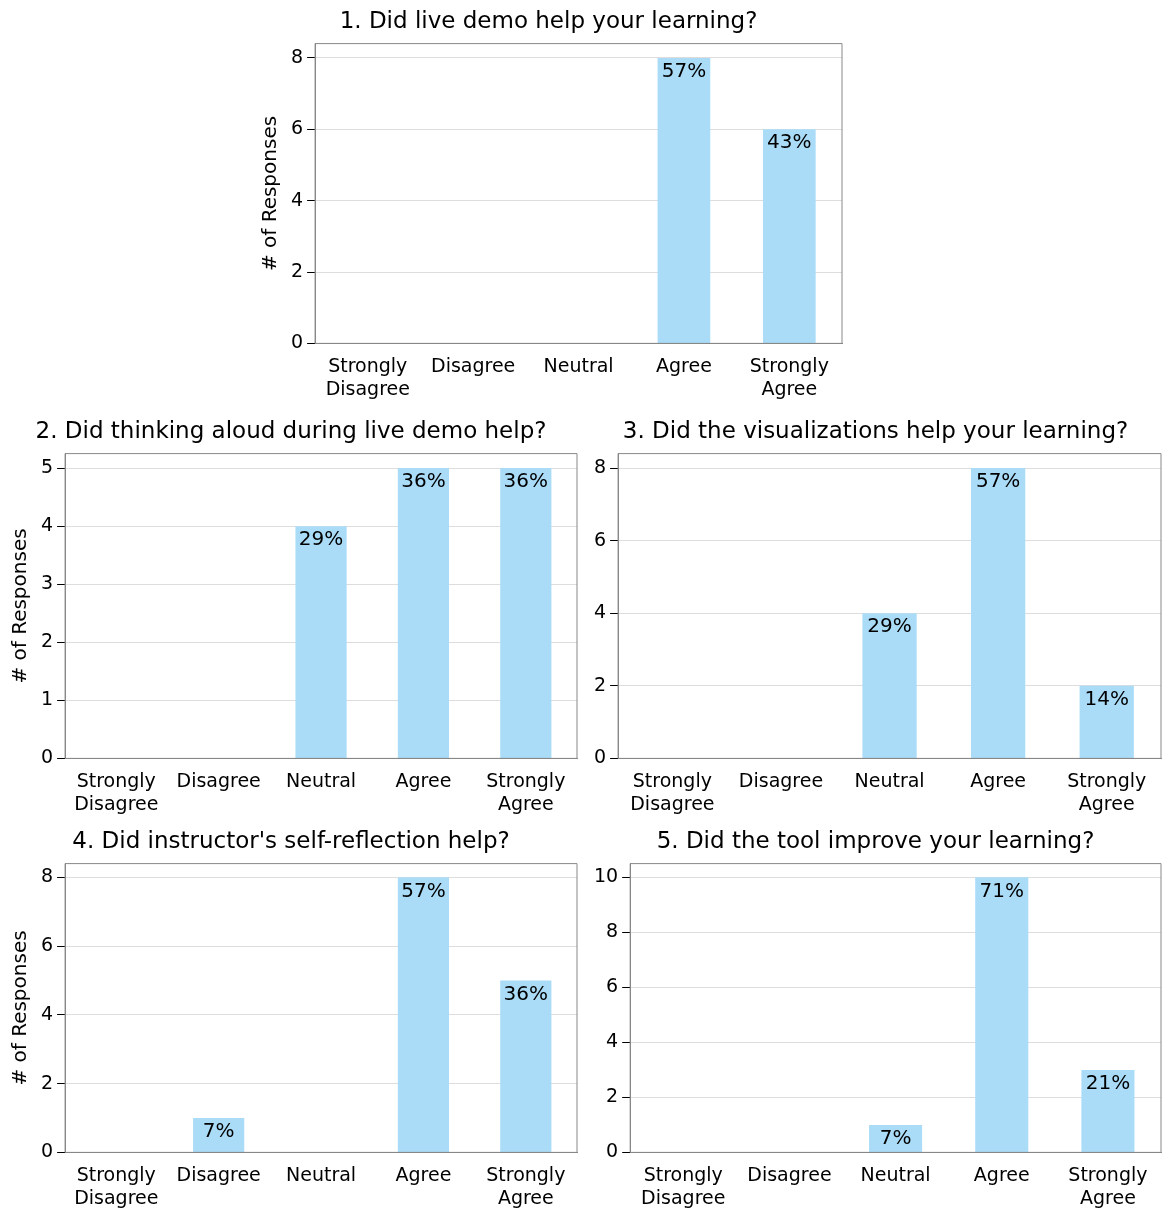 This screenshot has height=1214, width=1169. Describe the element at coordinates (291, 429) in the screenshot. I see `chart-title: 2. Did thinking aloud during live demo help?` at that location.